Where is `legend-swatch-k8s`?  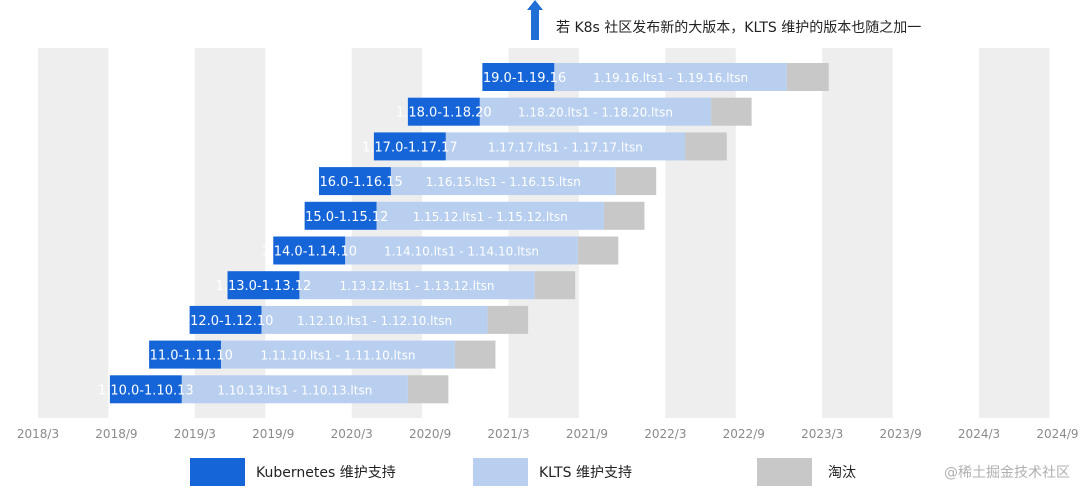
legend-swatch-k8s is located at coordinates (217, 472).